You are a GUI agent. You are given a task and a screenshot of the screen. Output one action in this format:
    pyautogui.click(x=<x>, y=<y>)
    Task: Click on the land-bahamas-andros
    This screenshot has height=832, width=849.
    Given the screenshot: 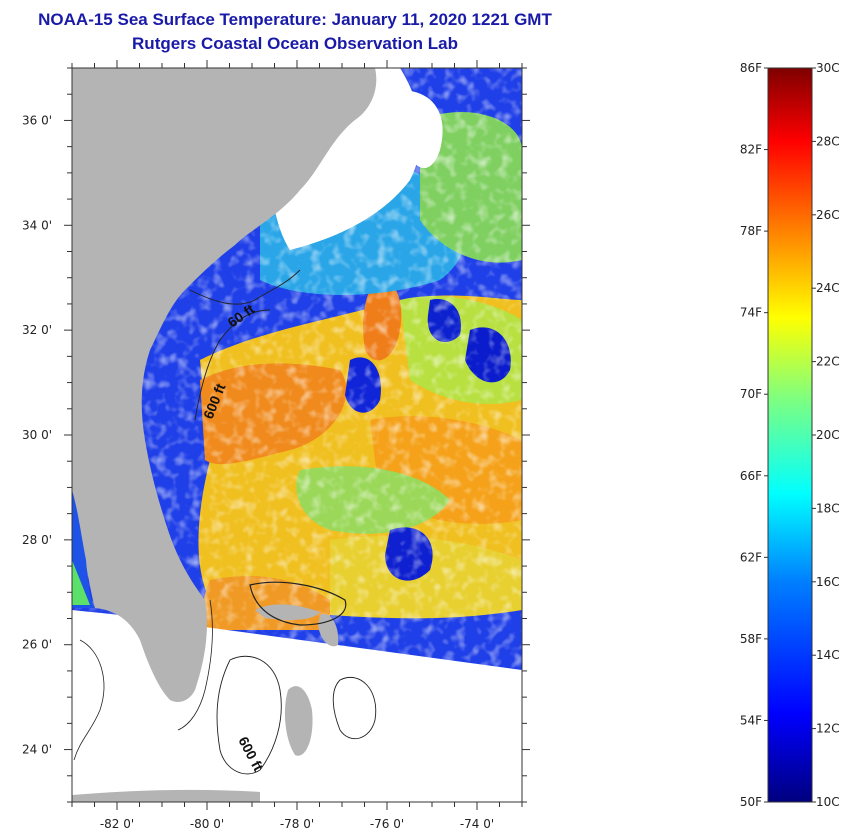 What is the action you would take?
    pyautogui.click(x=298, y=721)
    